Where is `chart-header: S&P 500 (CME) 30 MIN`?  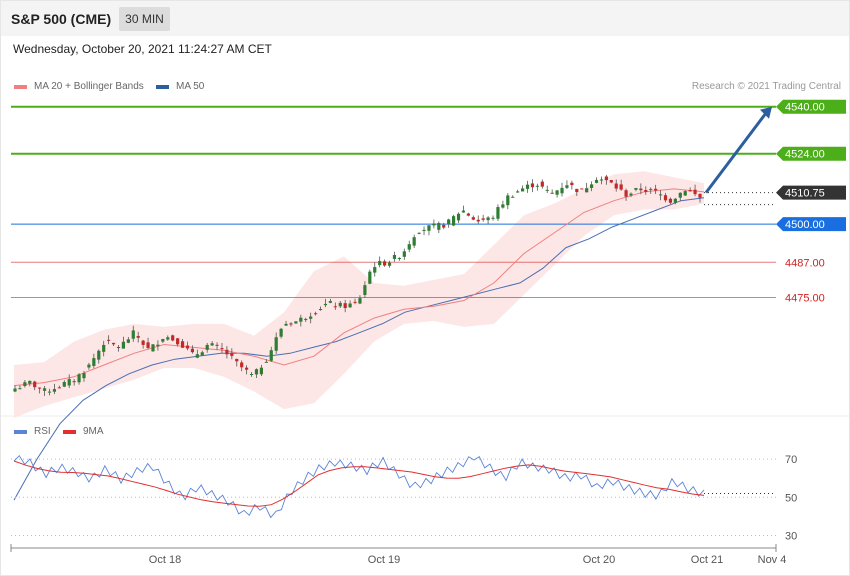
chart-header: S&P 500 (CME) 30 MIN is located at coordinates (425, 18).